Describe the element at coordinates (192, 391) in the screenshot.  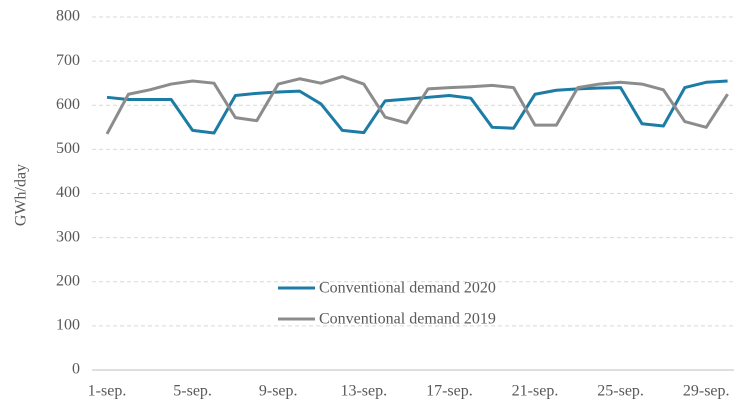
I see `x-tick-label: 5-sep.` at that location.